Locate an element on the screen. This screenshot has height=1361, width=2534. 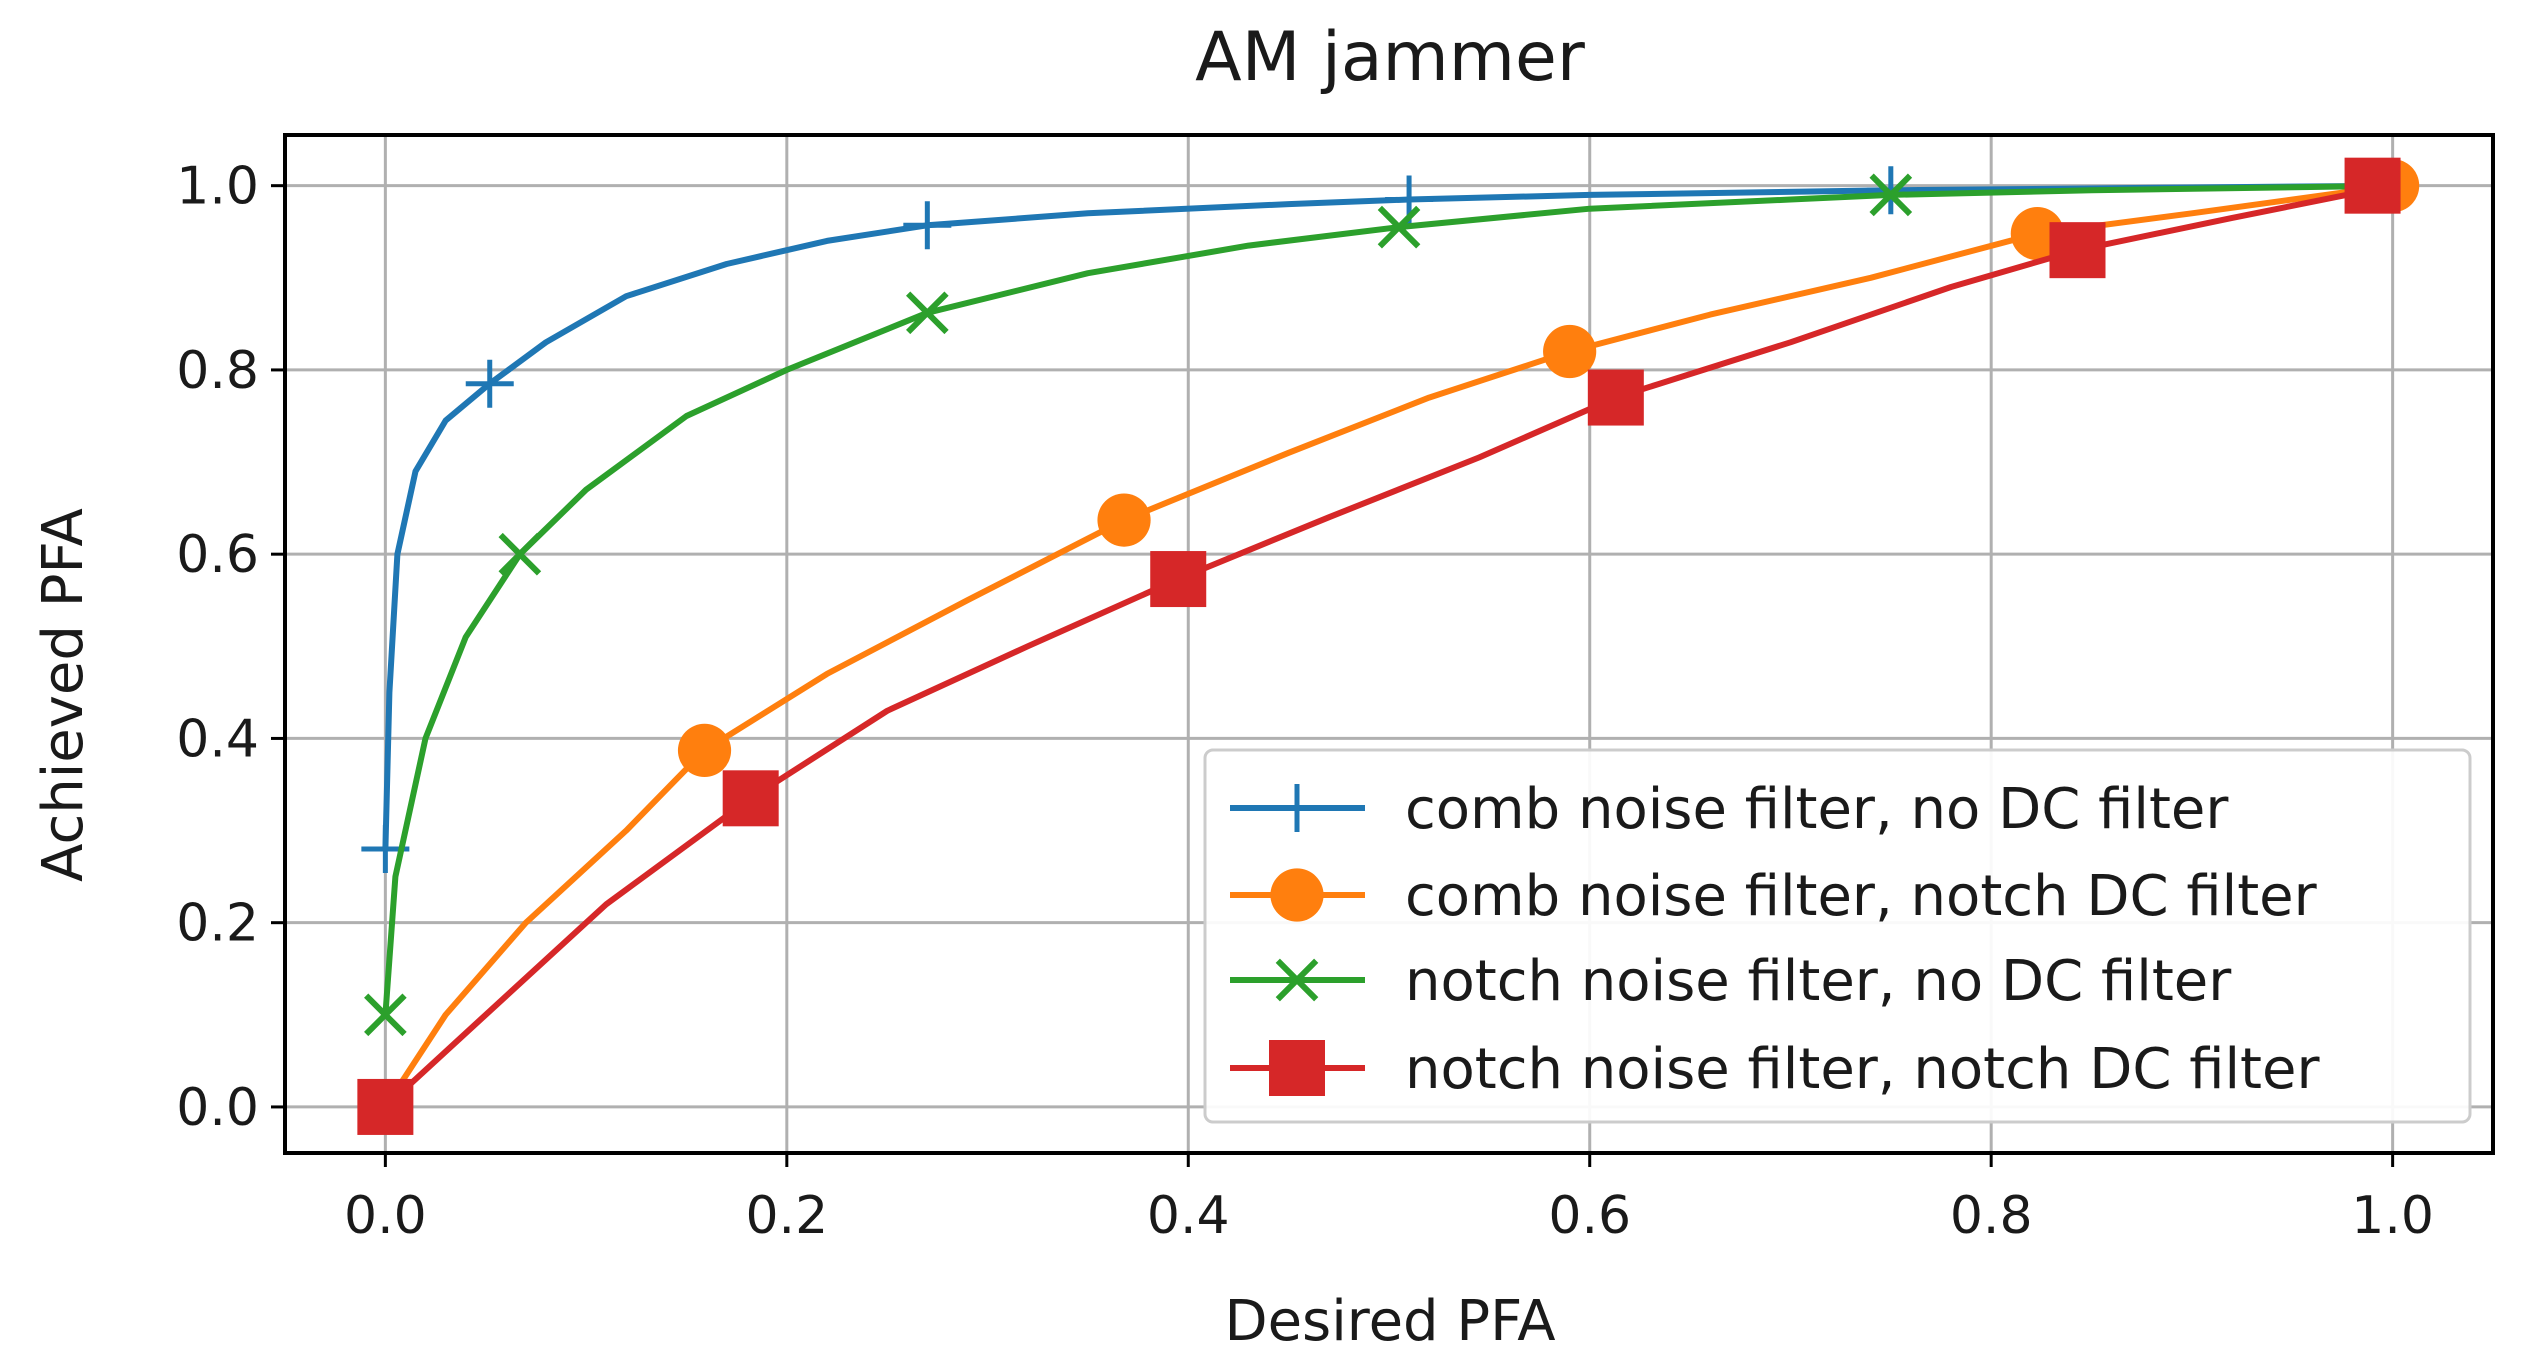
x-tick-label: 0.0 is located at coordinates (385, 1216).